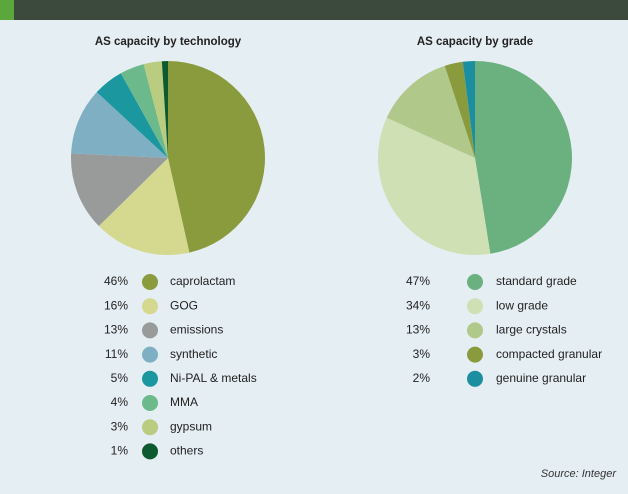 The height and width of the screenshot is (494, 628). I want to click on legend-value: 2%, so click(422, 378).